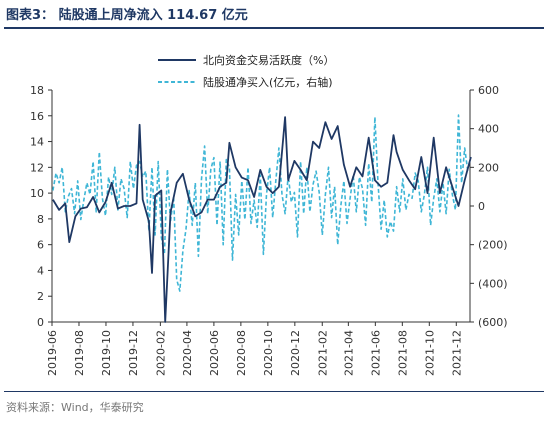 The height and width of the screenshot is (421, 550). What do you see at coordinates (127, 15) in the screenshot?
I see `figure-title: 图表3： 陆股通上周净流入 114.67 亿元` at bounding box center [127, 15].